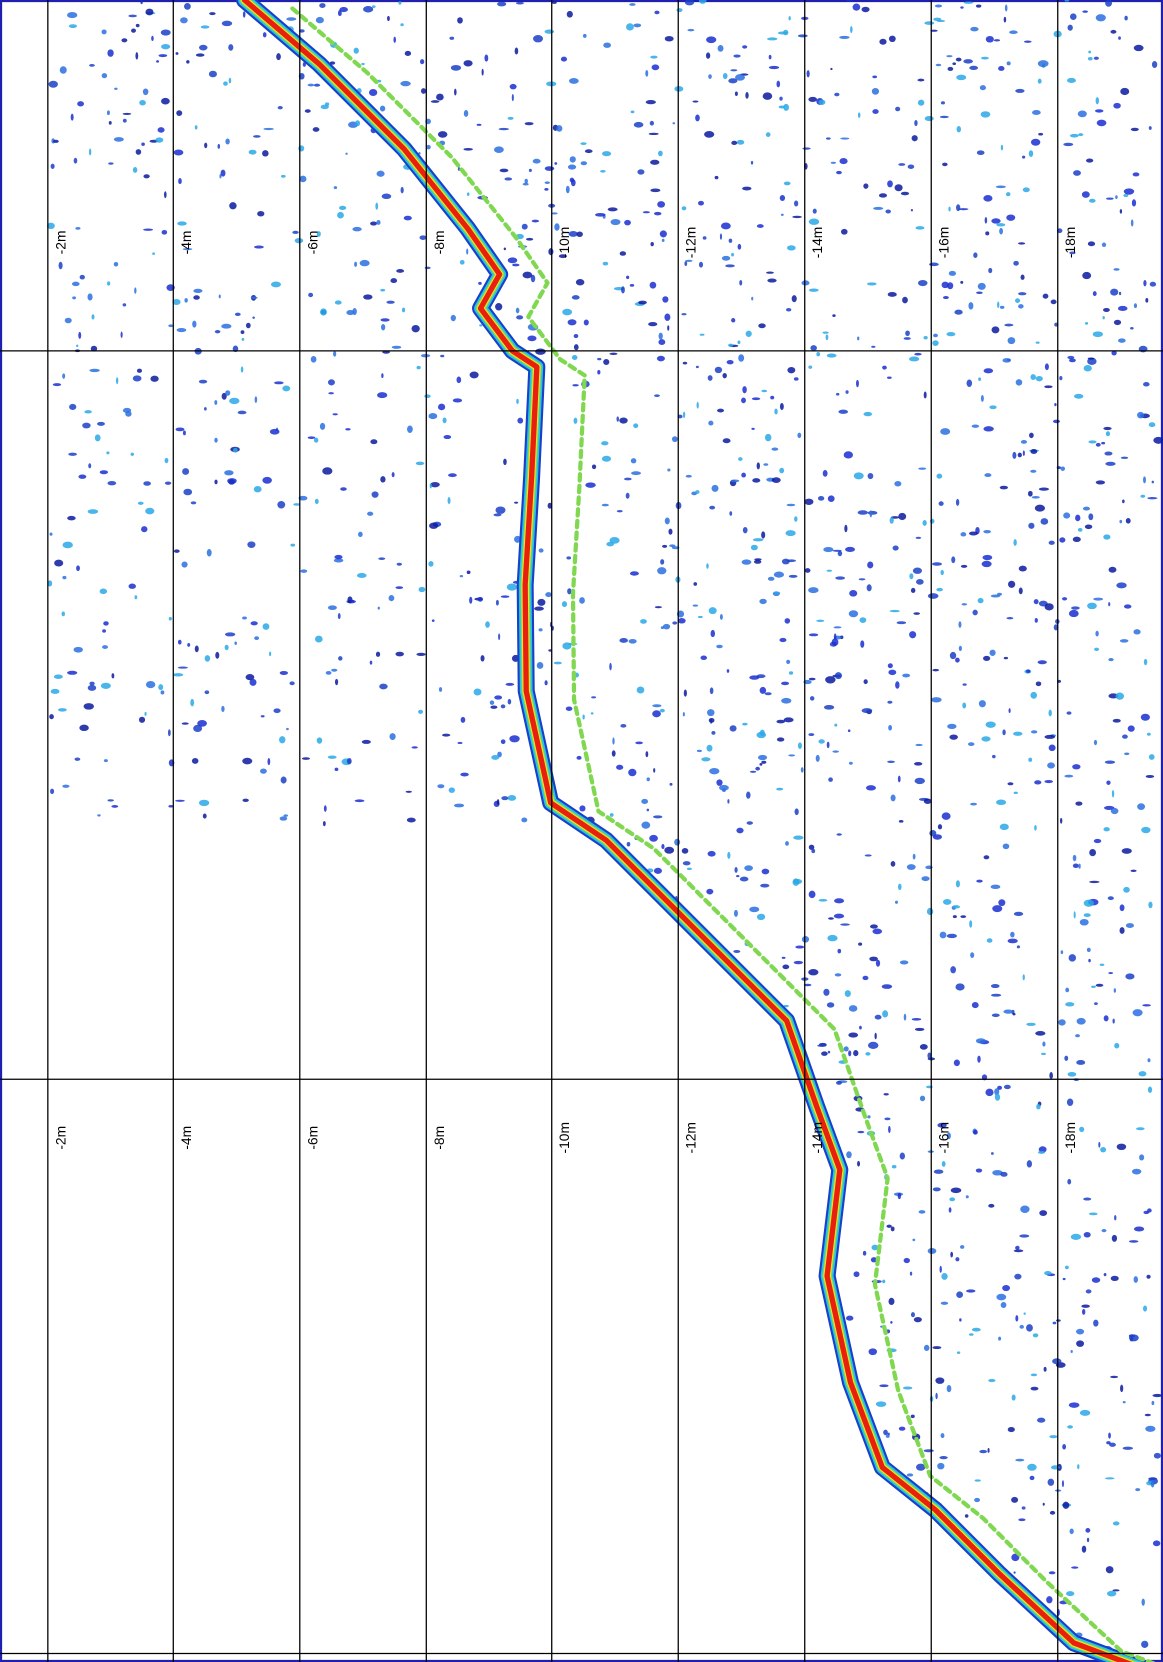  Describe the element at coordinates (1070, 242) in the screenshot. I see `depth-label: -18m` at that location.